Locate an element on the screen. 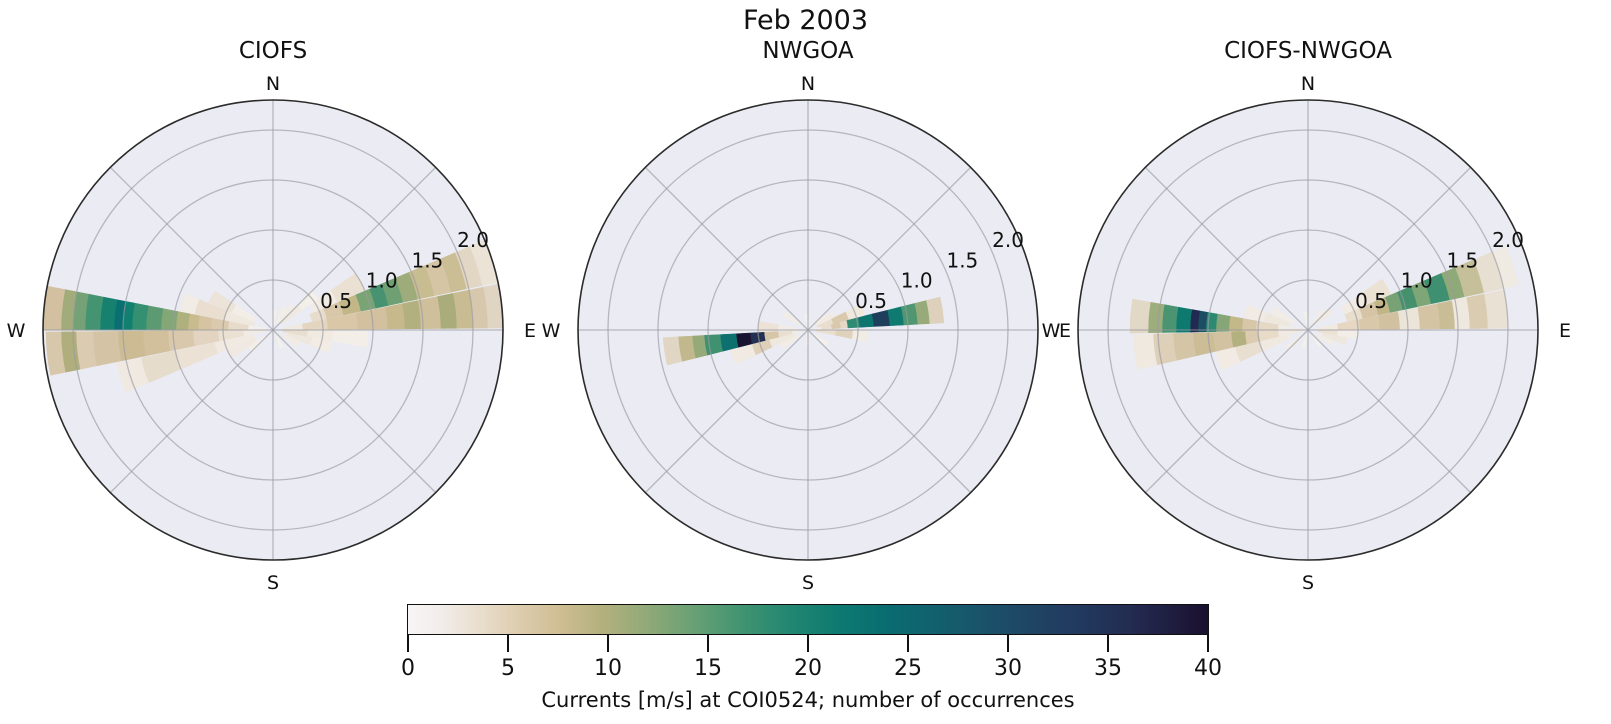 This screenshot has width=1611, height=724. subplot-title-ciofs-nwgoa: CIOFS-NWGOA is located at coordinates (1308, 51).